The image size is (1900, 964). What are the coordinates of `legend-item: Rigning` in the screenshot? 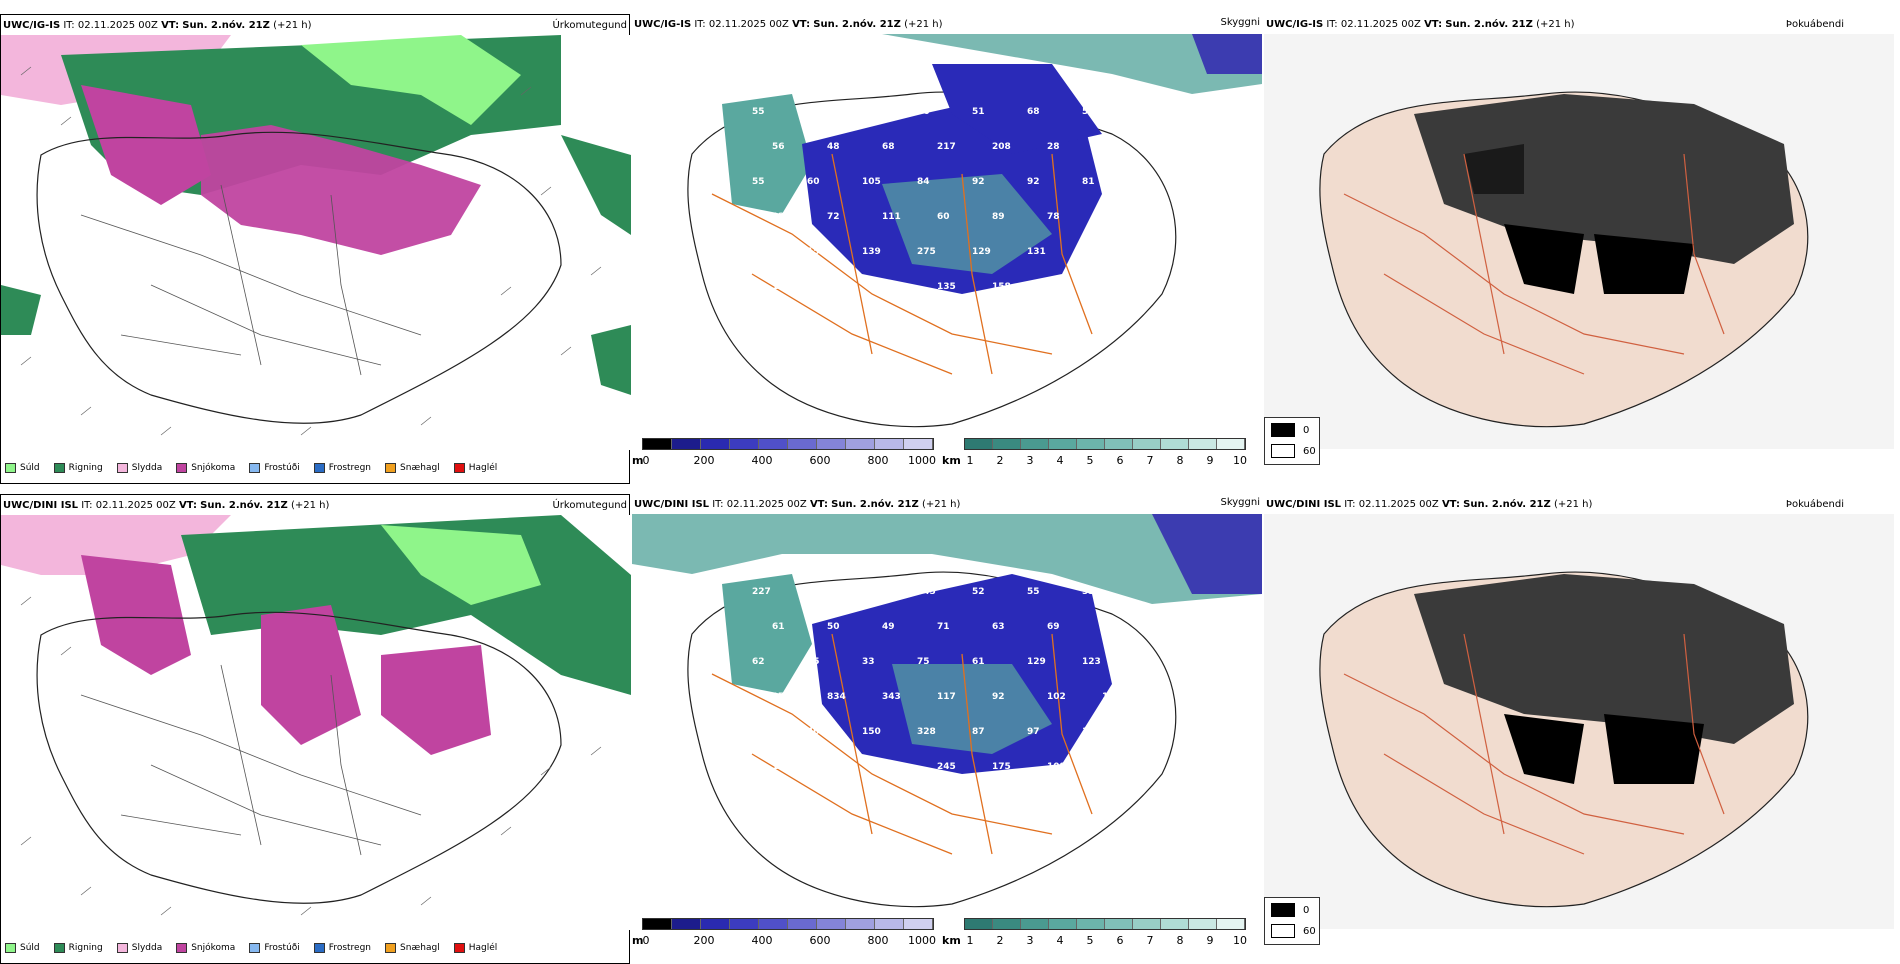 It's located at (78, 948).